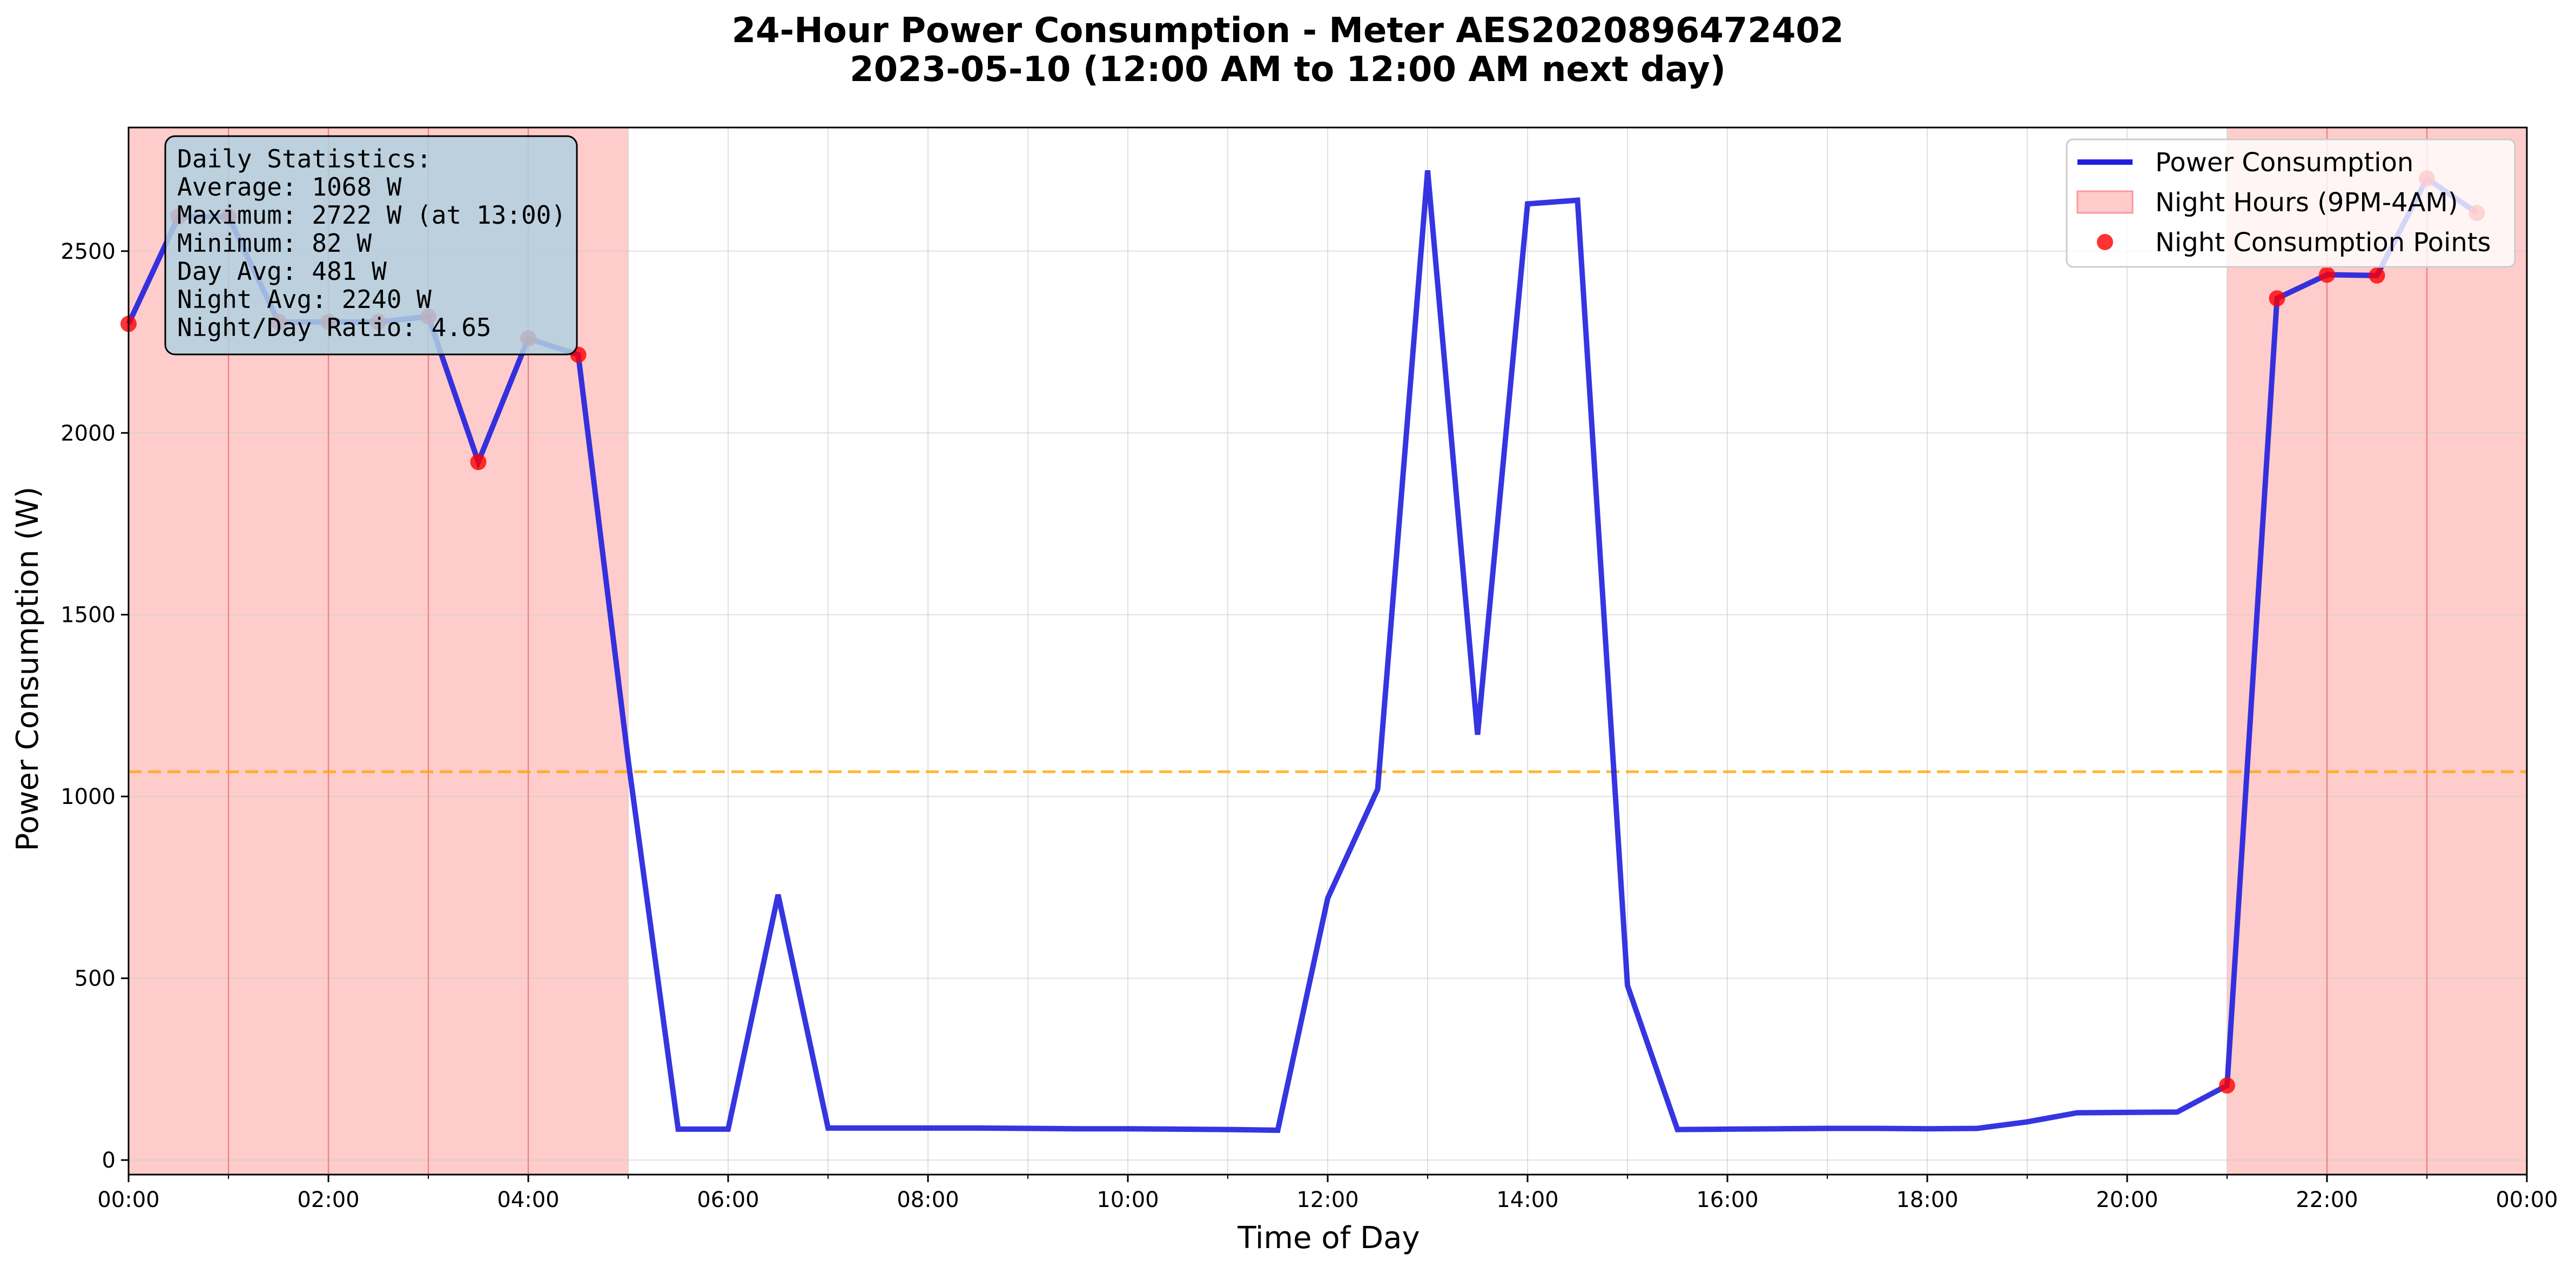  What do you see at coordinates (88, 796) in the screenshot?
I see `y-tick-label: 1000` at bounding box center [88, 796].